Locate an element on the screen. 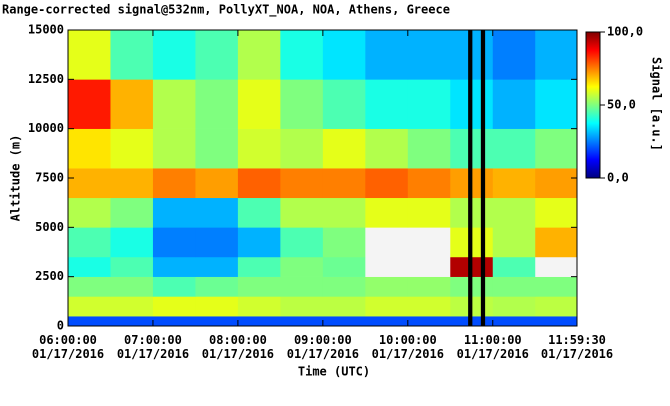 This screenshot has height=406, width=670. y-tick-label: 7500 is located at coordinates (49, 178).